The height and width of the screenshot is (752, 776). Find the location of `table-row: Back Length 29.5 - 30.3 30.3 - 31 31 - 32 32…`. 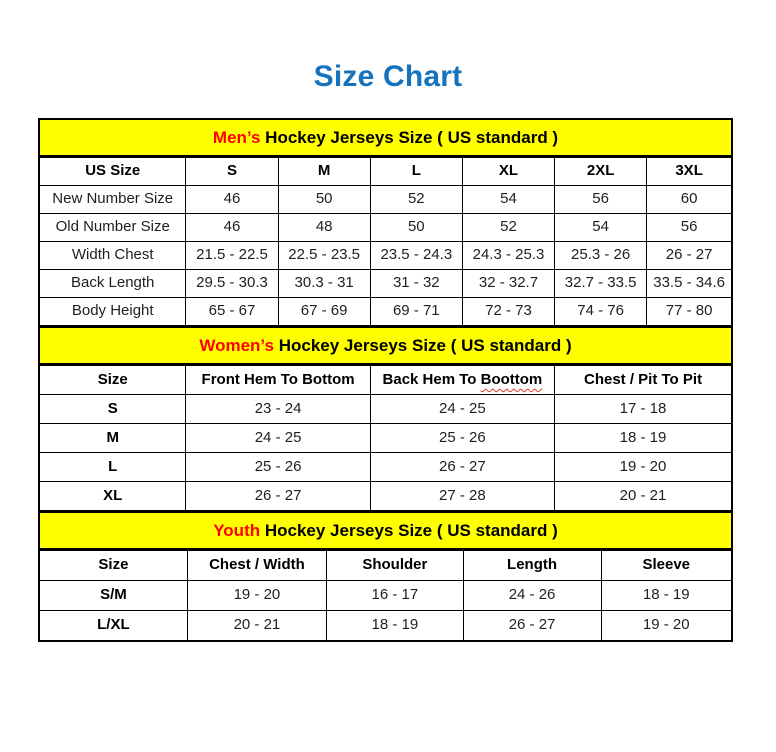

table-row: Back Length 29.5 - 30.3 30.3 - 31 31 - 32 32… is located at coordinates (385, 283).